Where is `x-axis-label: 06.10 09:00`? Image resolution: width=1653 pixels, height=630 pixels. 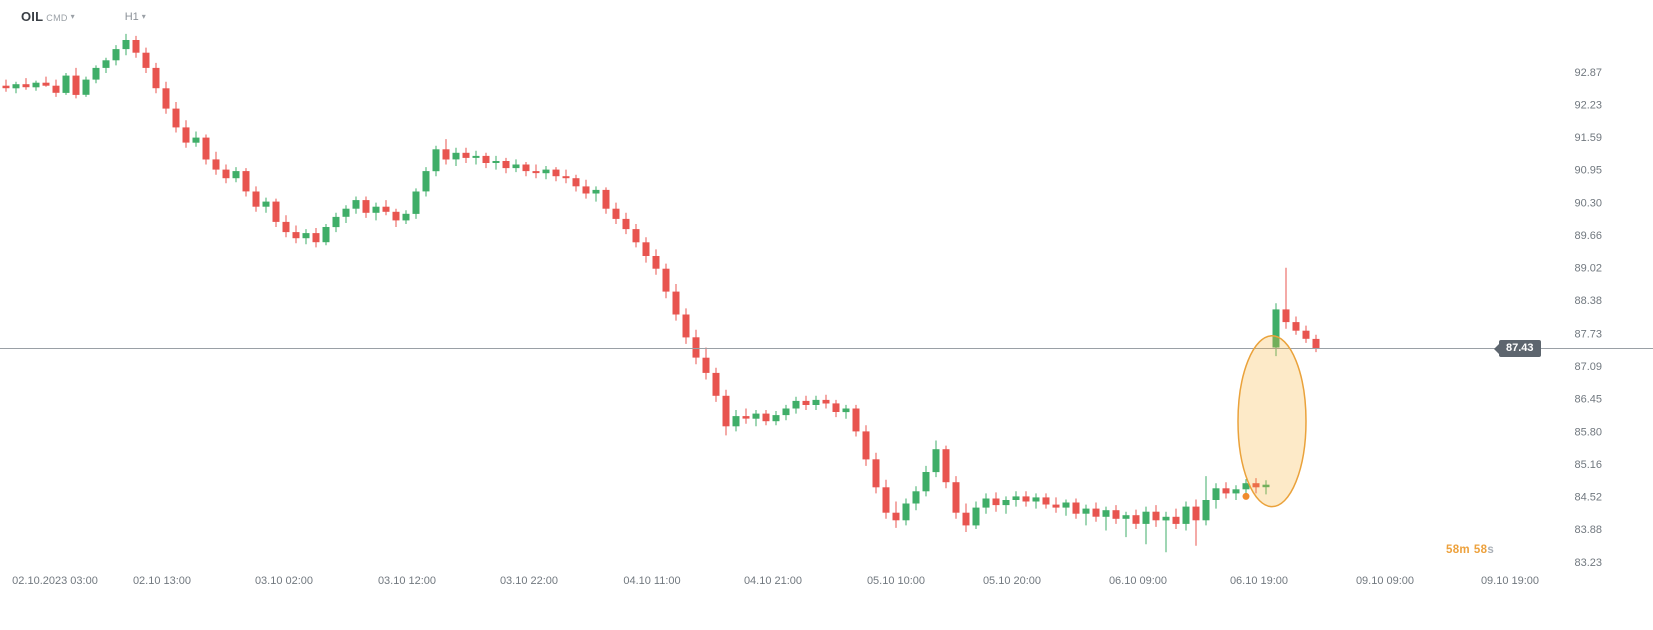 x-axis-label: 06.10 09:00 is located at coordinates (1138, 581).